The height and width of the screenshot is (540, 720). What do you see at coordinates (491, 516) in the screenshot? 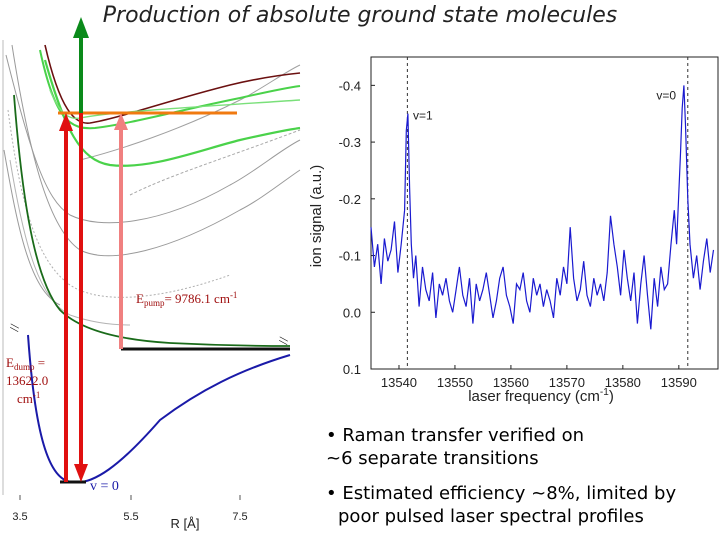
I see `bullet-2-line-2: poor pulsed laser spectral profiles` at bounding box center [491, 516].